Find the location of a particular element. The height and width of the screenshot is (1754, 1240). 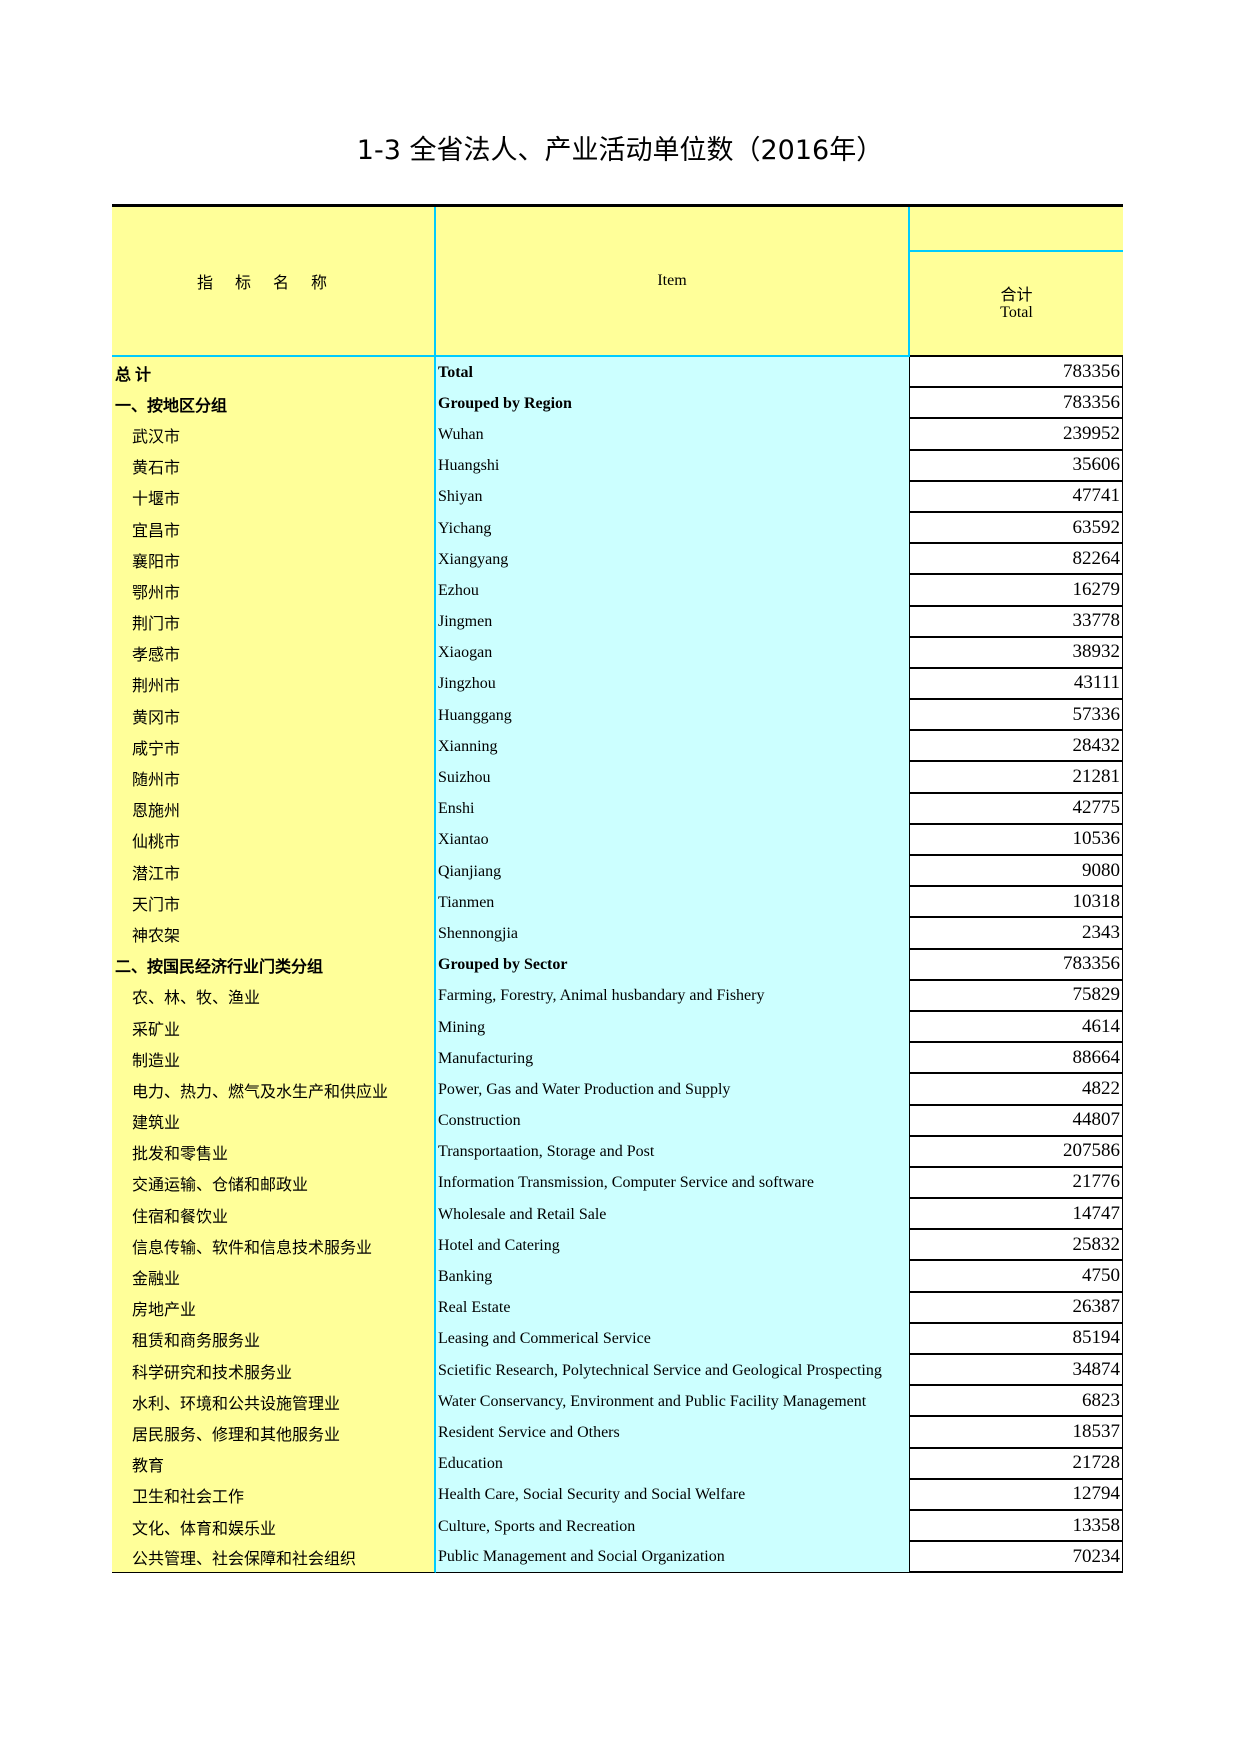

row-value: 2343 is located at coordinates (1016, 934).